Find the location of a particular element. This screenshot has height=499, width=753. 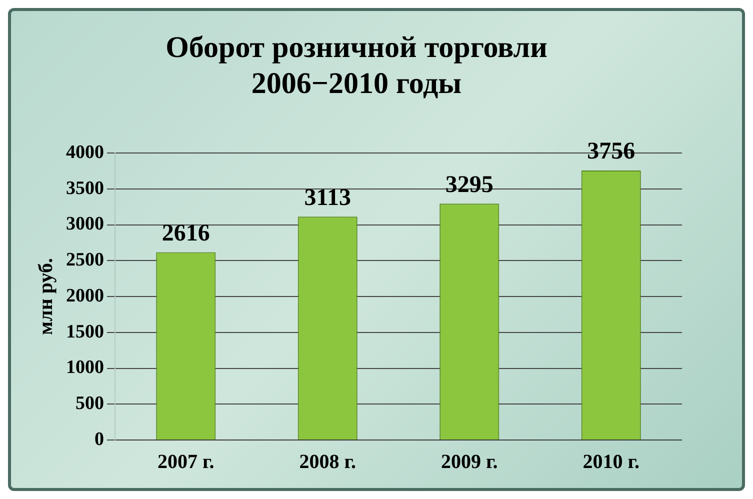

y-tick-label: 3000 is located at coordinates (85, 224).